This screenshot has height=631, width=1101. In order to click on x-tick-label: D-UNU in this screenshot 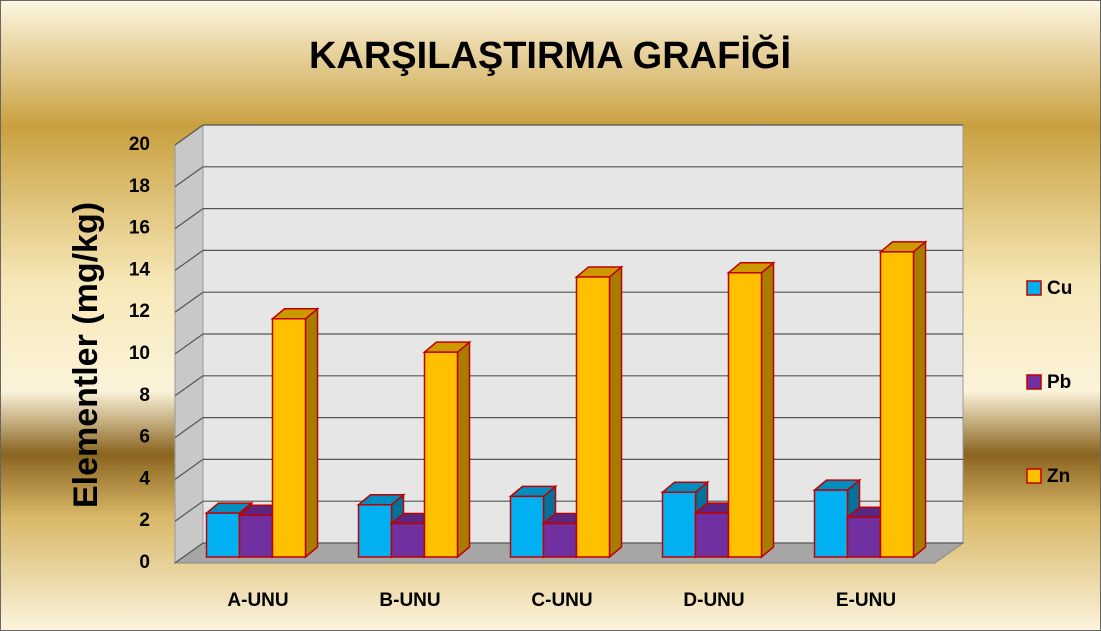, I will do `click(713, 600)`.